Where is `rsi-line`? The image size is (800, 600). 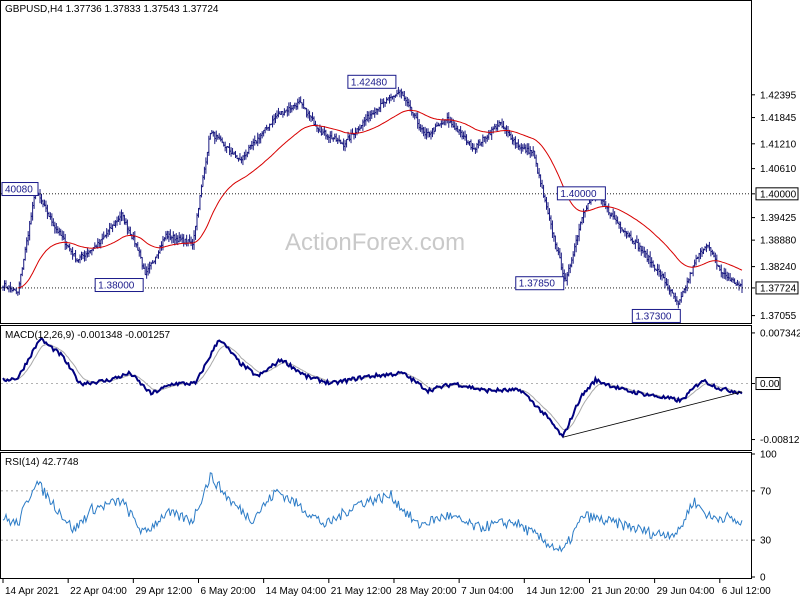
rsi-line is located at coordinates (372, 512).